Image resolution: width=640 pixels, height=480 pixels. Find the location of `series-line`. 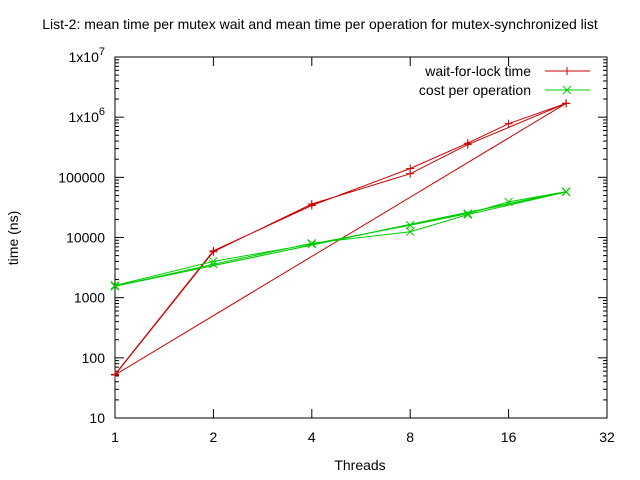

series-line is located at coordinates (340, 239).